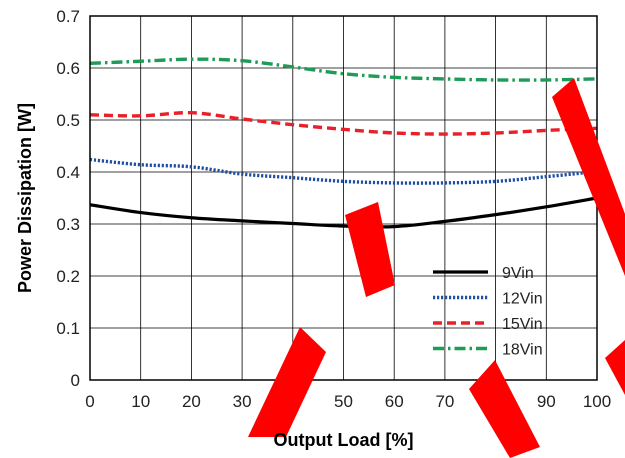  Describe the element at coordinates (25, 198) in the screenshot. I see `y-axis-title: Power Dissipation [W]` at that location.